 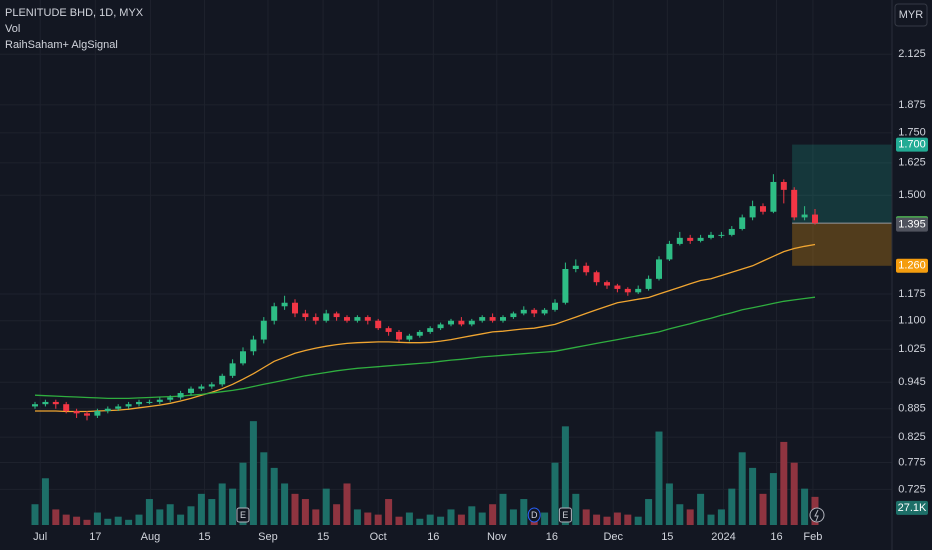 I want to click on y-tick-label: 2.125, so click(x=912, y=54).